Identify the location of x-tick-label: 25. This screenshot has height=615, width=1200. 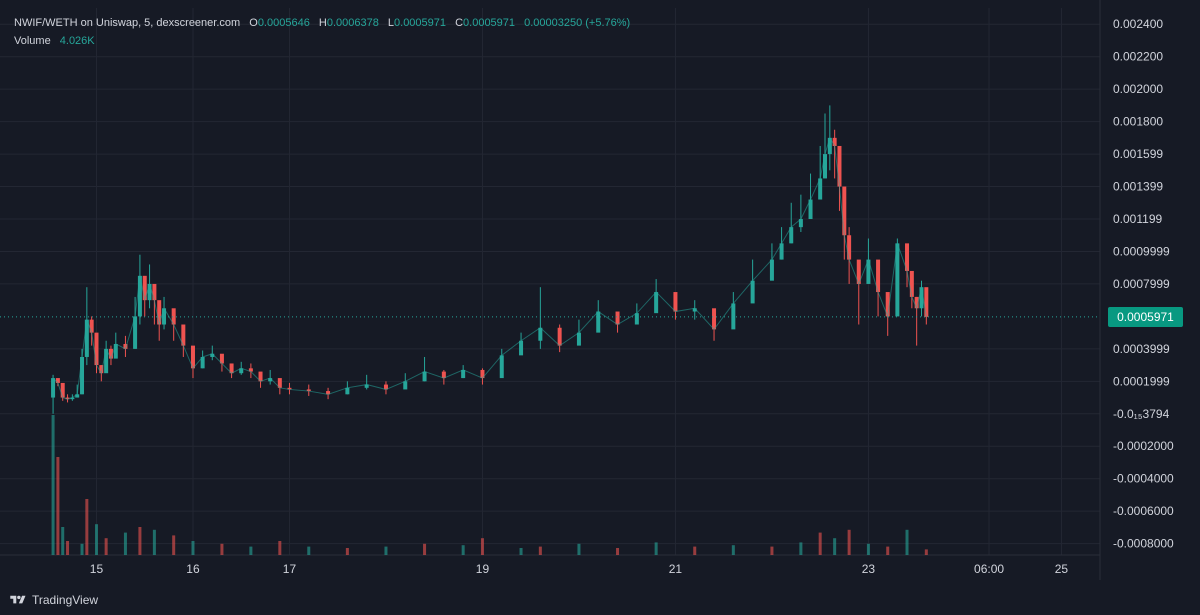
(1062, 569).